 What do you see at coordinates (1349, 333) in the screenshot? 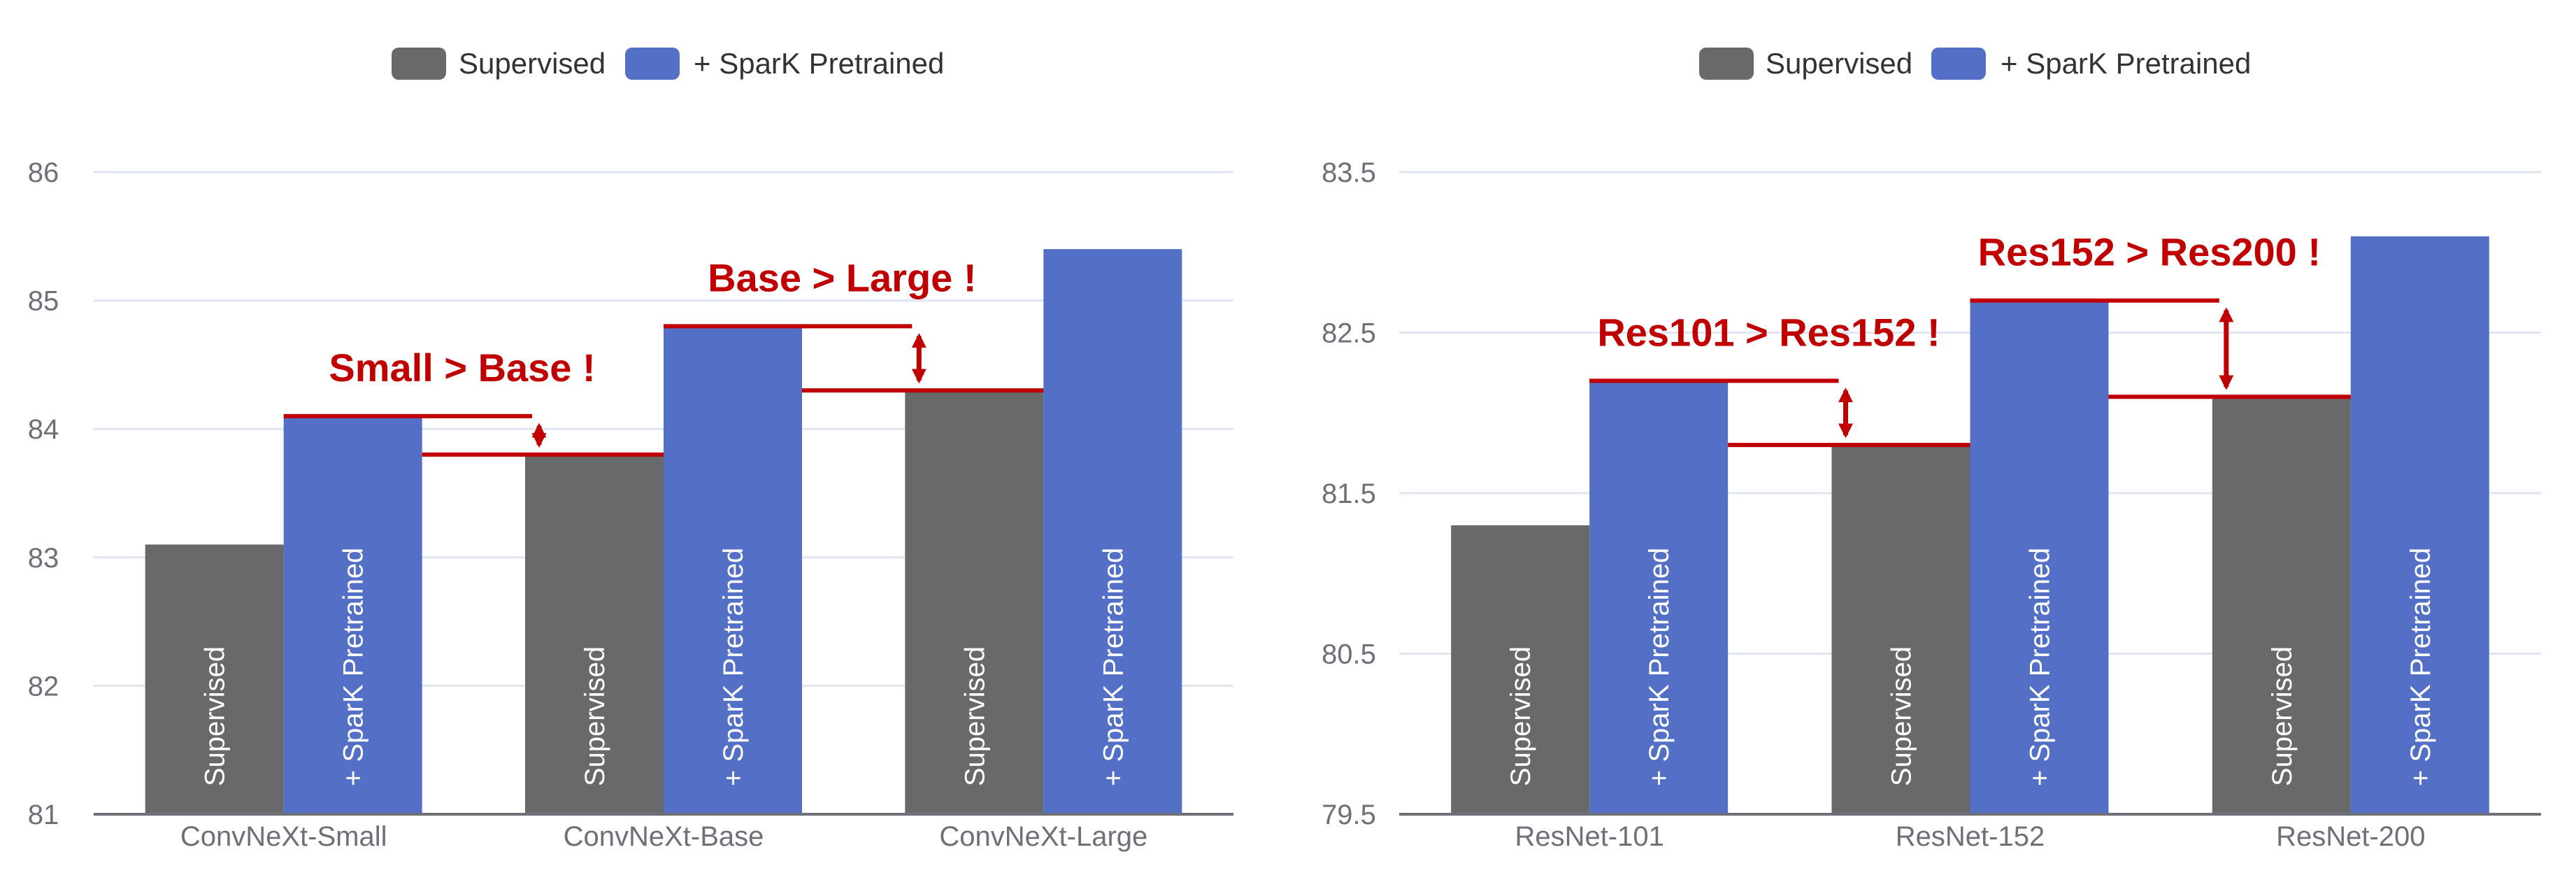
I see `y-tick-label: 82.5` at bounding box center [1349, 333].